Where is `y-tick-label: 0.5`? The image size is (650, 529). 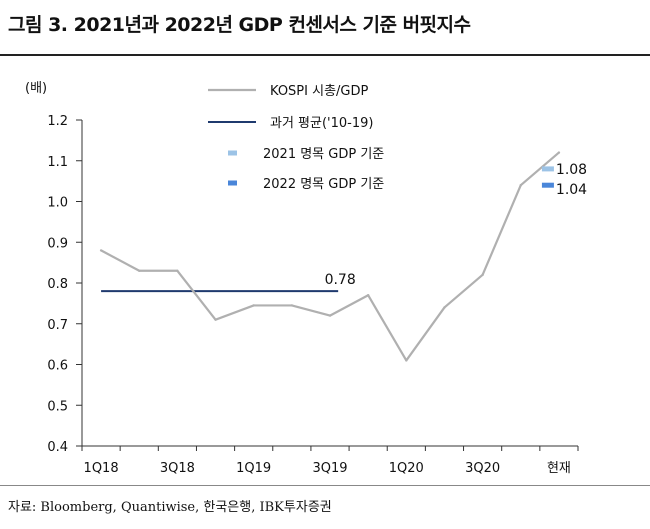 y-tick-label: 0.5 is located at coordinates (57, 406).